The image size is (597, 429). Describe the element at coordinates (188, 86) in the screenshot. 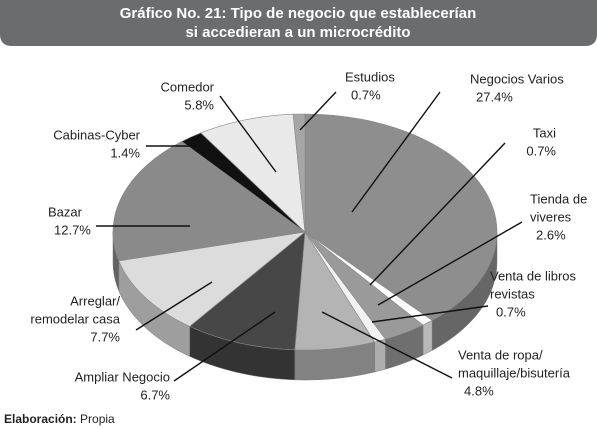

I see `slice-label: Comedor` at that location.